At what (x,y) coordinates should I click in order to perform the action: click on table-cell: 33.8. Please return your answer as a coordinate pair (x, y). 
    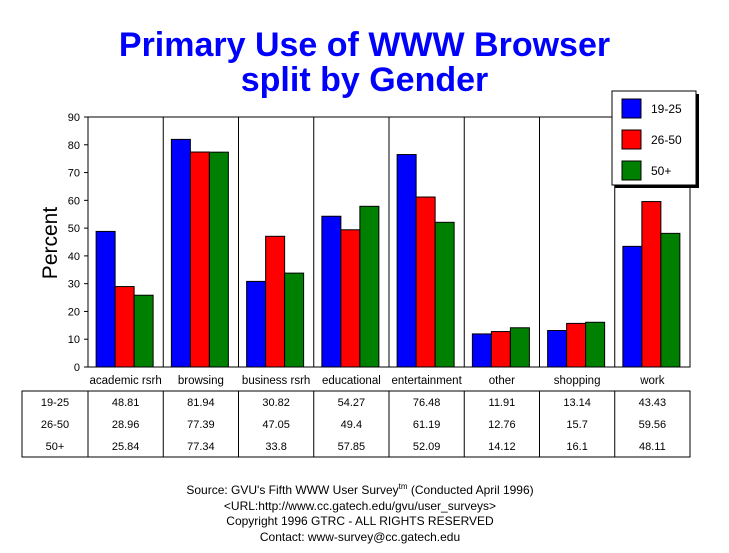
    Looking at the image, I should click on (275, 447).